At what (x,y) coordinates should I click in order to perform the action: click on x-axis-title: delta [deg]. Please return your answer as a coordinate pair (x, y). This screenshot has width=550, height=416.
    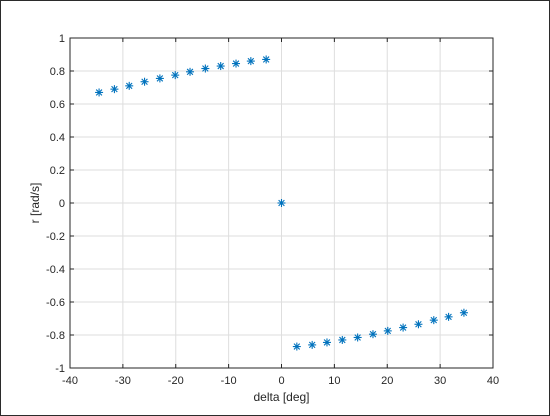
    Looking at the image, I should click on (281, 397).